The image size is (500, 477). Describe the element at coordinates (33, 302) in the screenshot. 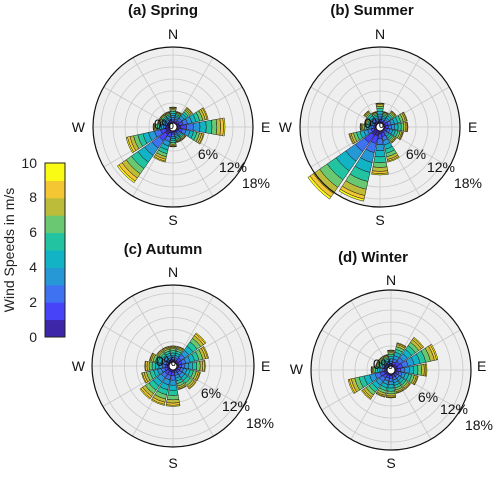

I see `colorbar-tick-label: 2` at that location.